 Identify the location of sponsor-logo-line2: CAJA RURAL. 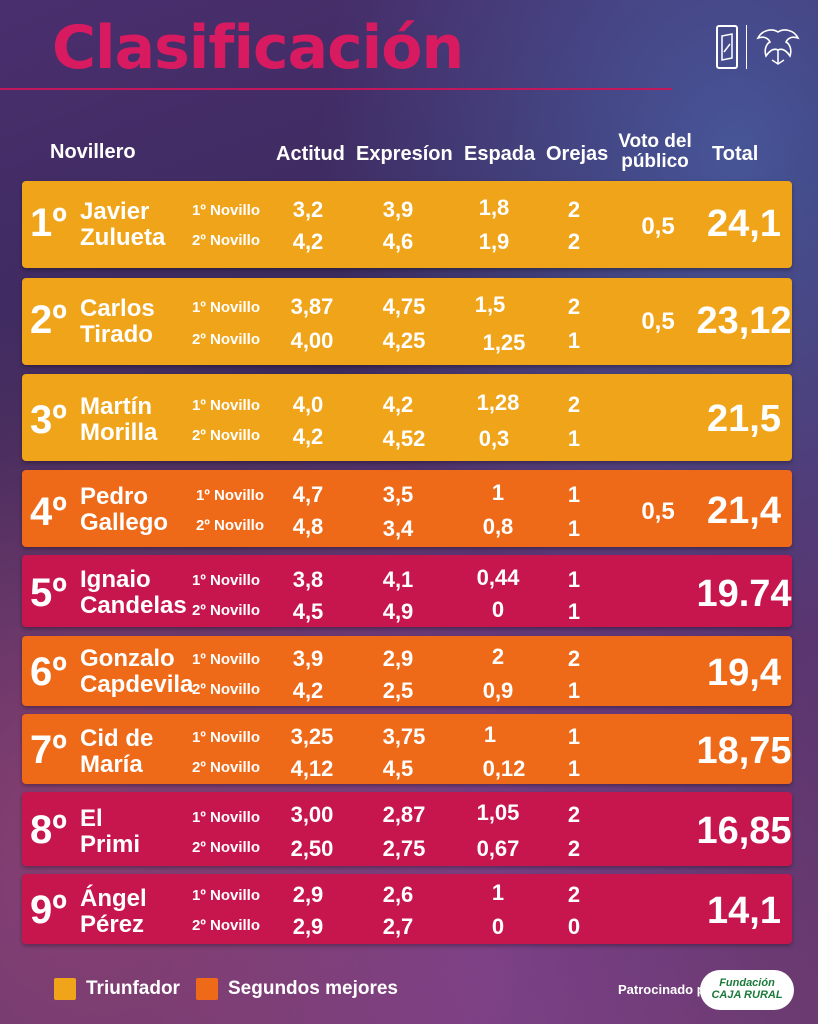
(747, 995).